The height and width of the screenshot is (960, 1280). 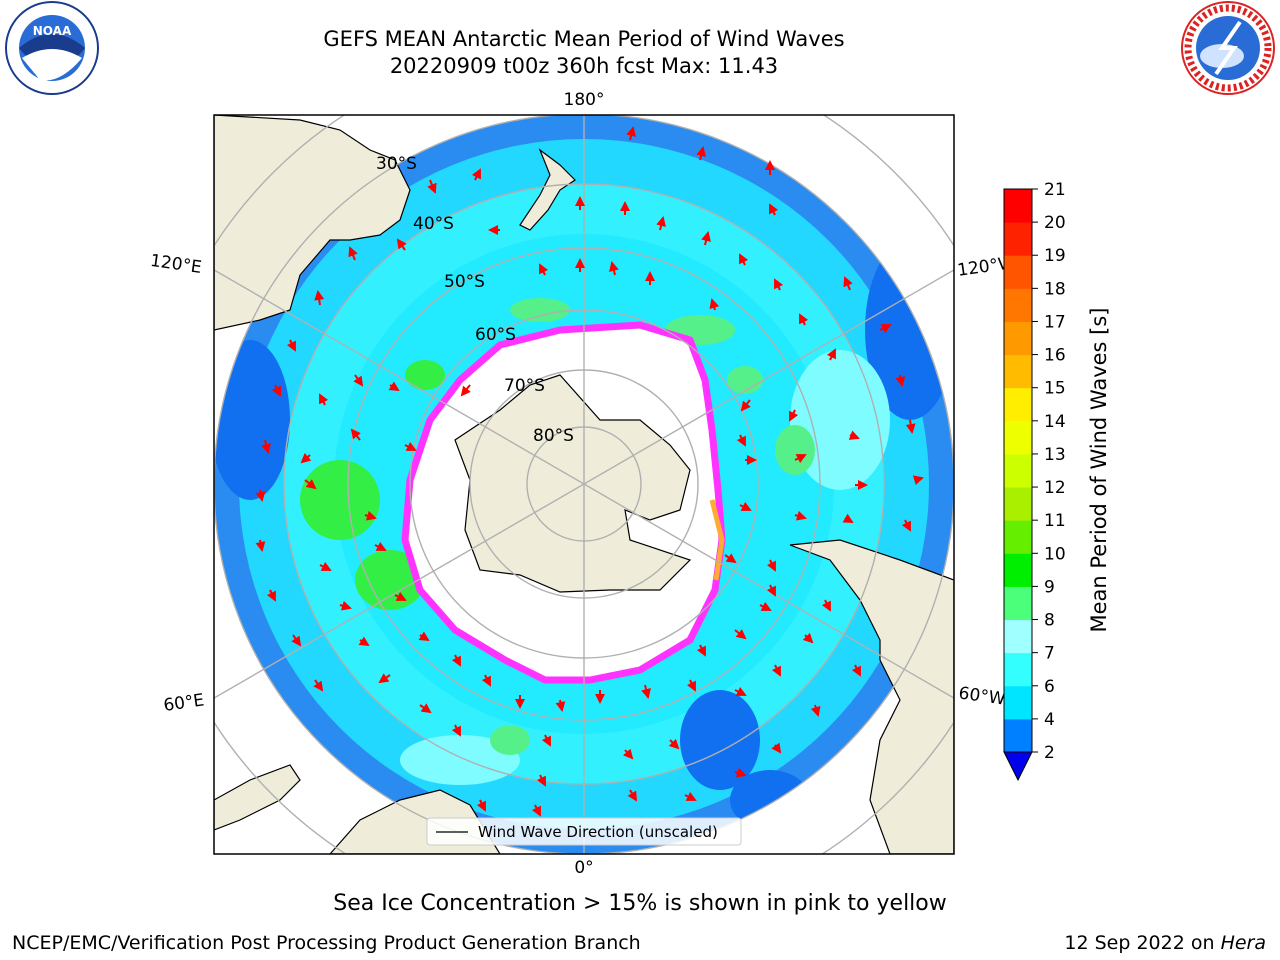 What do you see at coordinates (1243, 943) in the screenshot?
I see `date-machine: Hera` at bounding box center [1243, 943].